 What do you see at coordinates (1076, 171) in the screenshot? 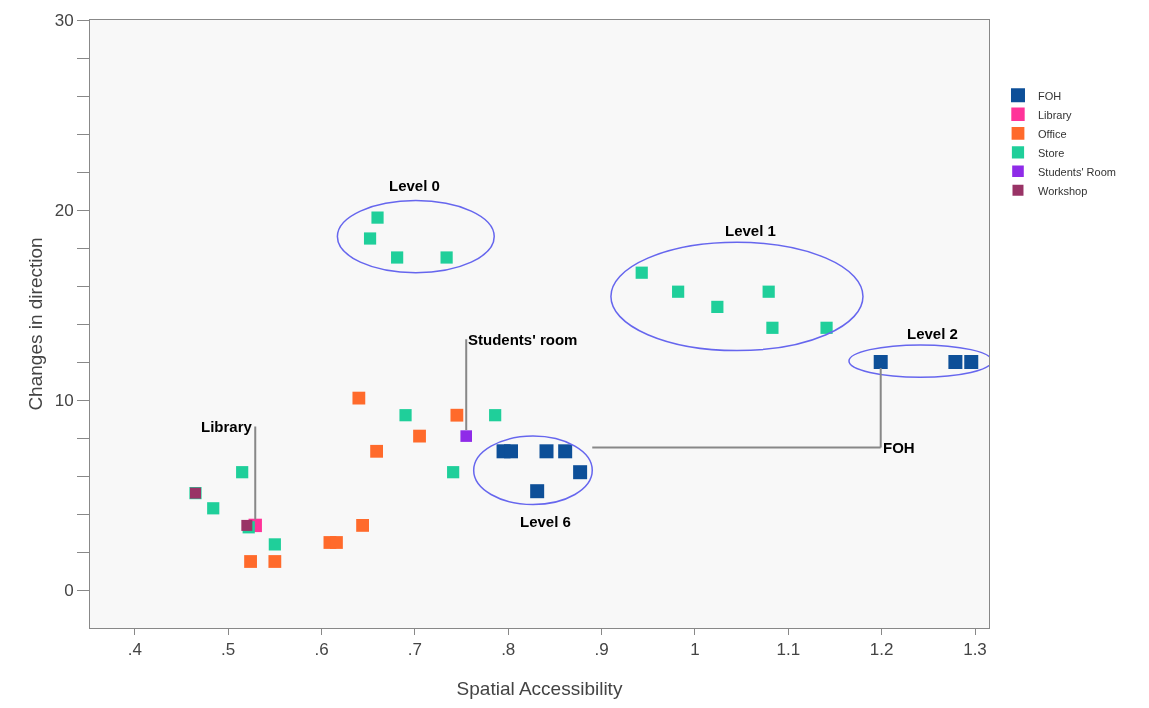
I see `legend-label: Students' Room` at bounding box center [1076, 171].